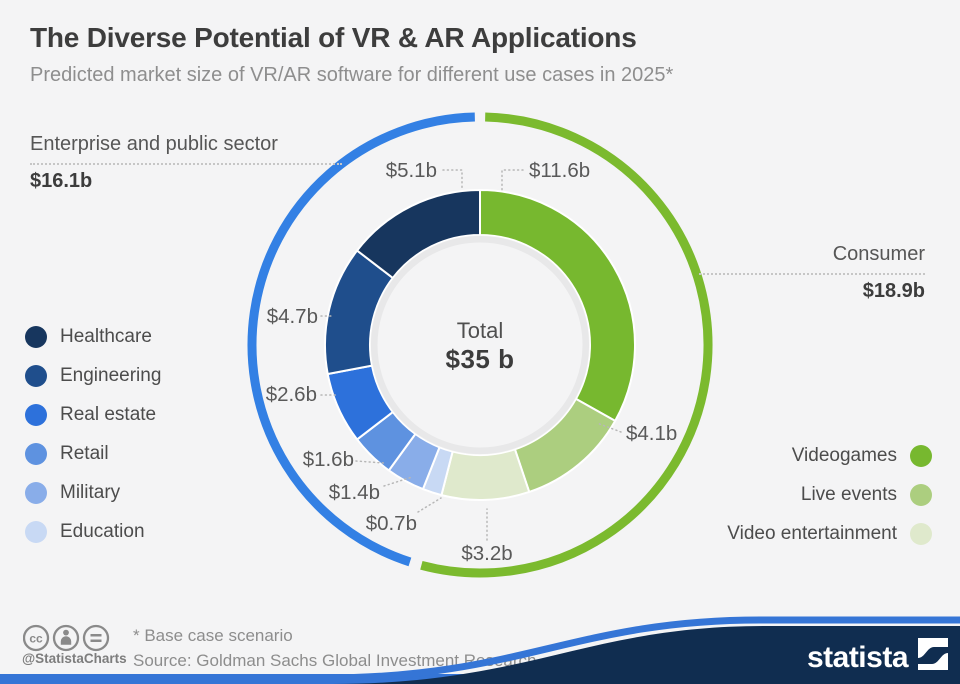  Describe the element at coordinates (111, 375) in the screenshot. I see `legend-label: Engineering` at that location.